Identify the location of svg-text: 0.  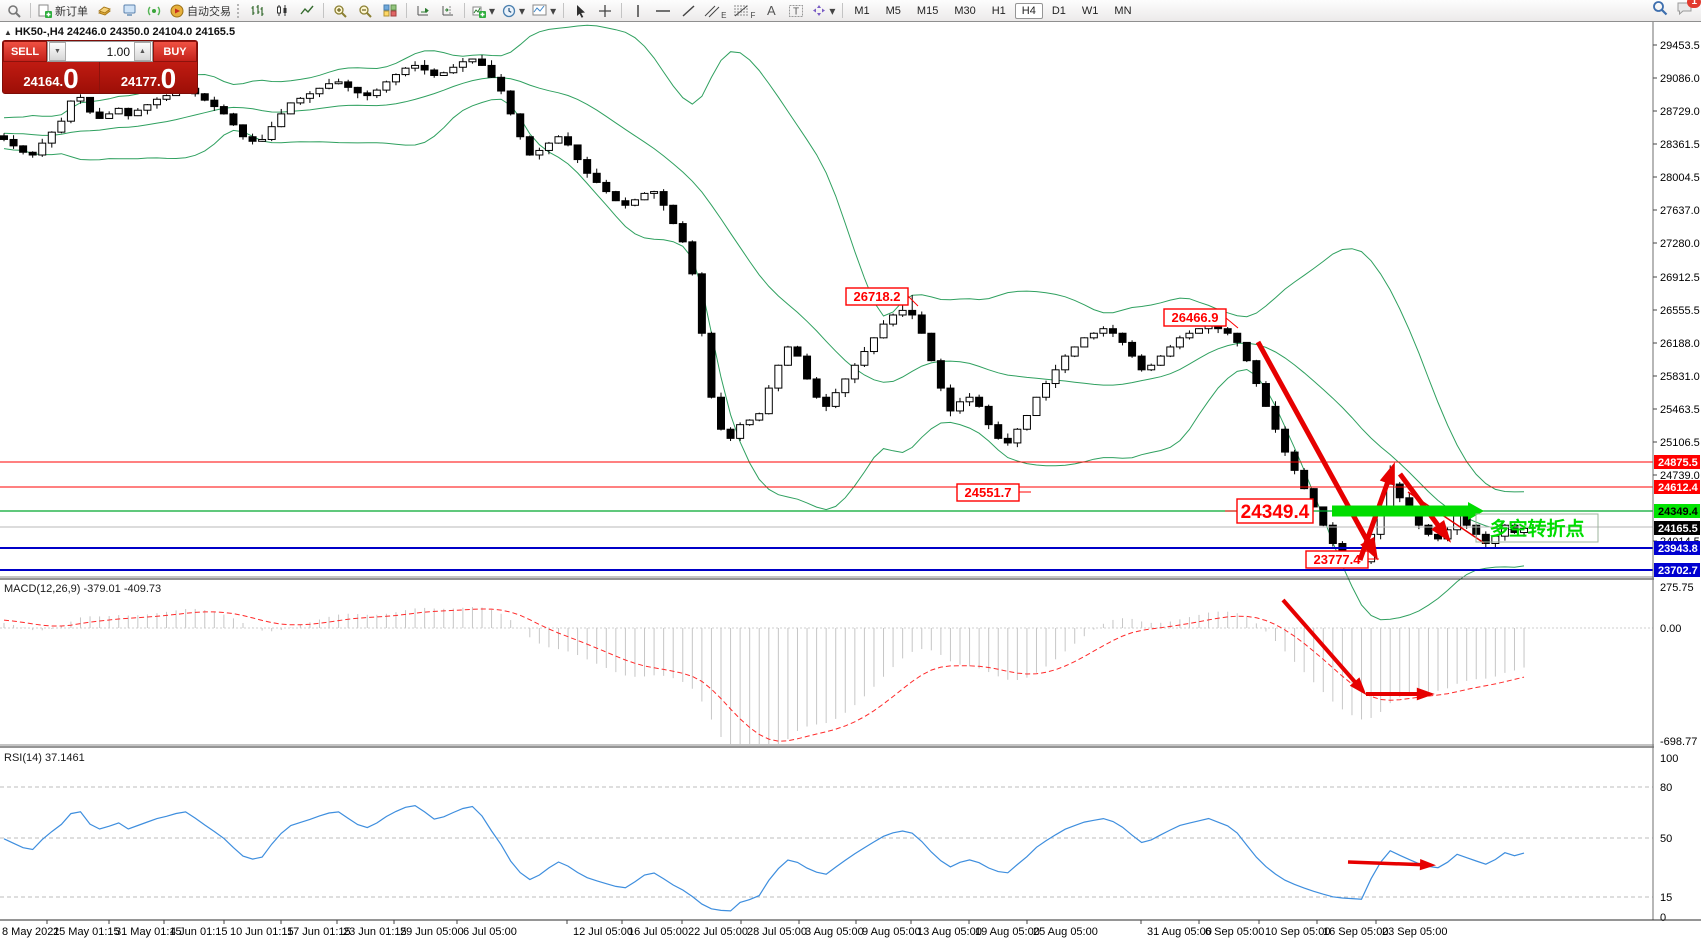
(1663, 918).